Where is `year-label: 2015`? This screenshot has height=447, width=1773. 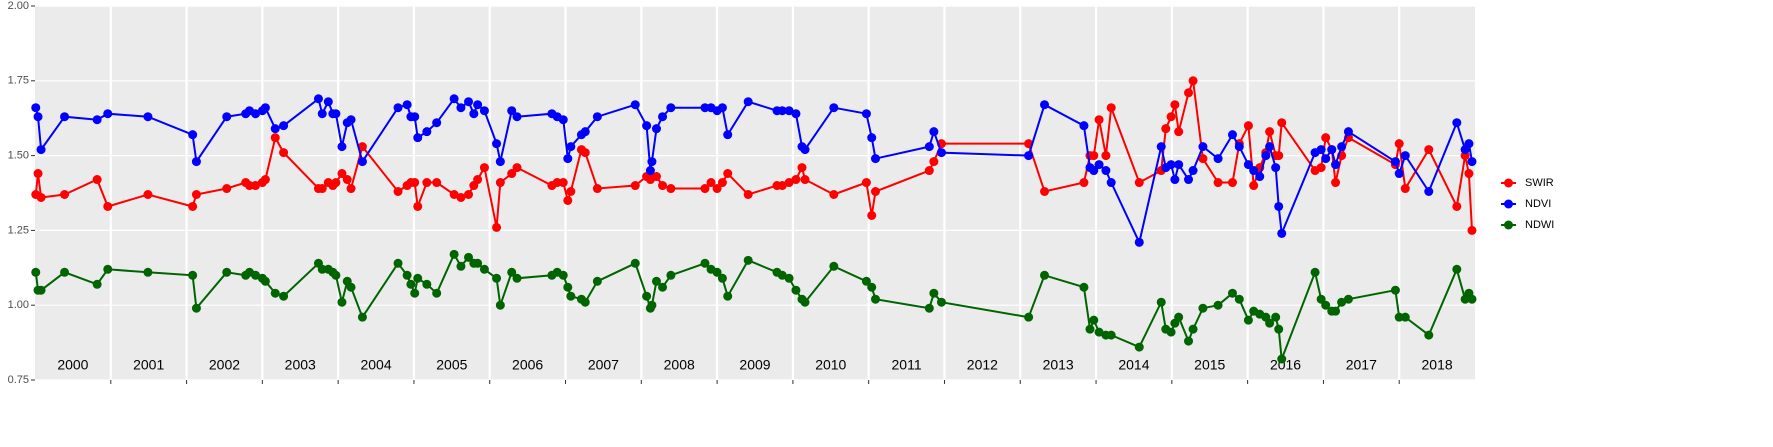 year-label: 2015 is located at coordinates (1209, 365).